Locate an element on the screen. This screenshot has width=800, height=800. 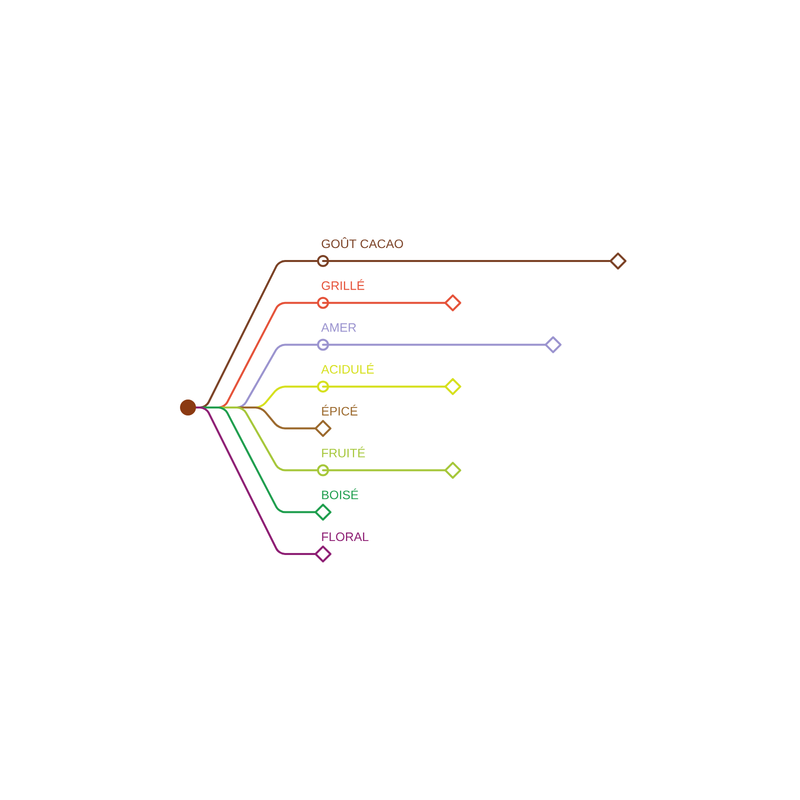
y-tick-label: AMER is located at coordinates (338, 327).